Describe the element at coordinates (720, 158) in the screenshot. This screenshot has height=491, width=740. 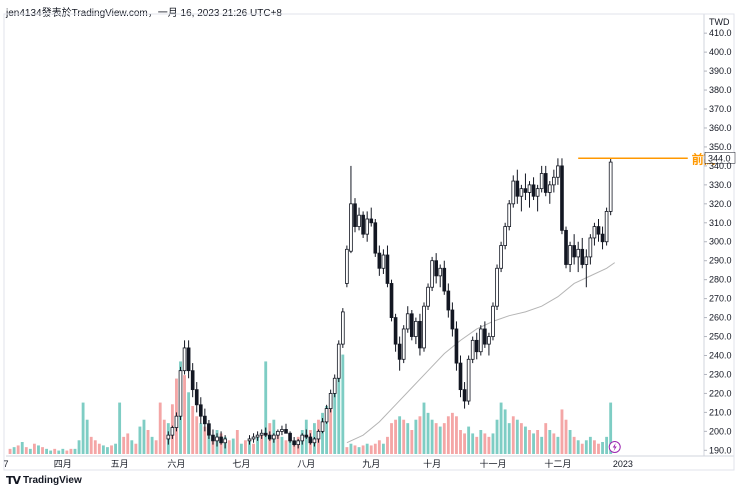
I see `price-tag-box` at that location.